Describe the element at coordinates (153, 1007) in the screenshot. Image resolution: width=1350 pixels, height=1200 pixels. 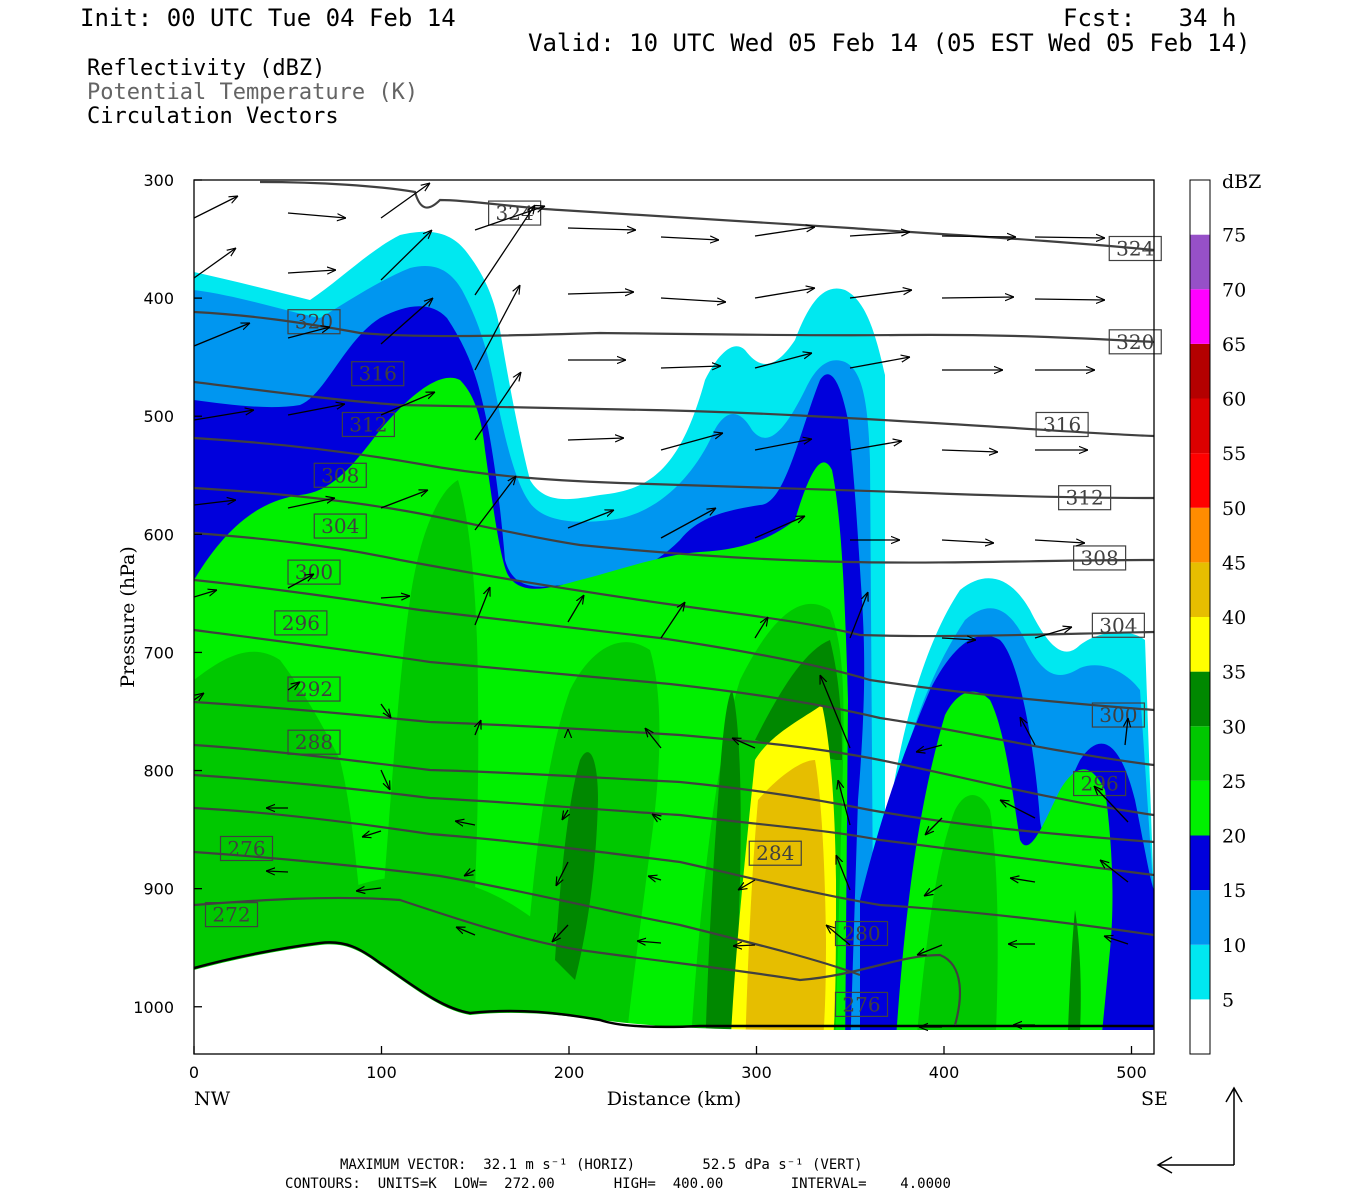
I see `y-tick-label: 1000` at that location.